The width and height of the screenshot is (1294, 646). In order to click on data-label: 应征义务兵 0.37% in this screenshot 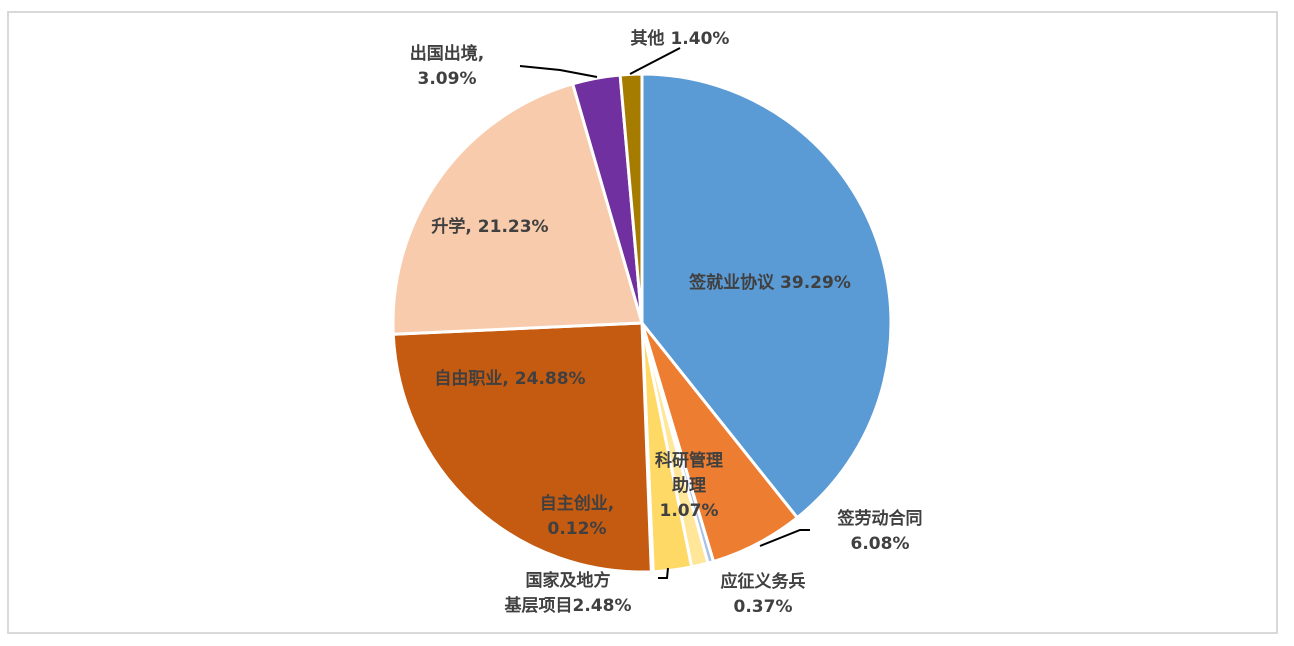, I will do `click(763, 594)`.